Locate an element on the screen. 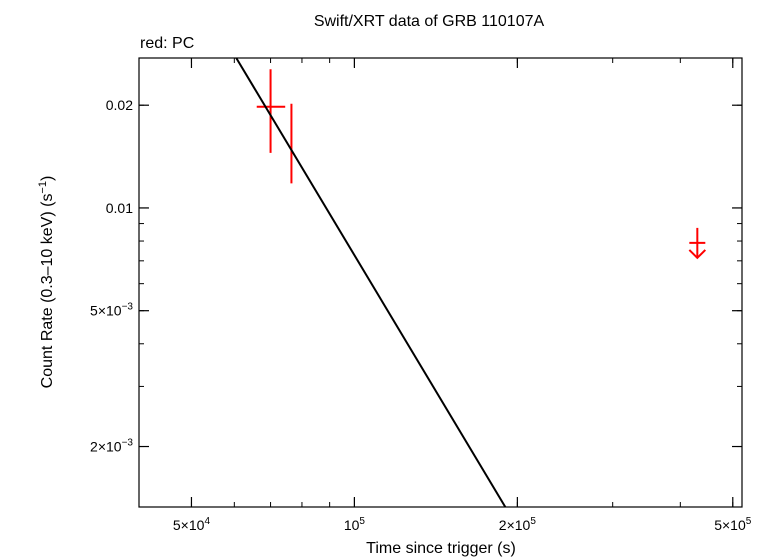 The width and height of the screenshot is (770, 558). y-tick-label-mantissa: 0.02 is located at coordinates (119, 105).